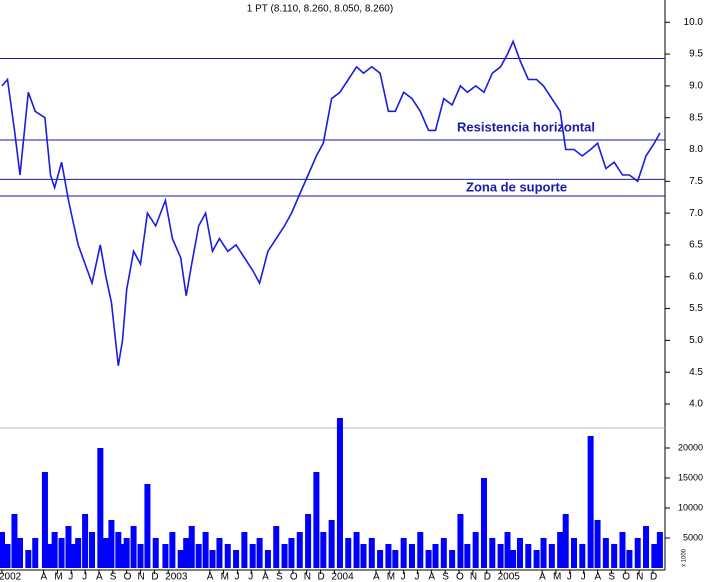  What do you see at coordinates (690, 507) in the screenshot?
I see `y2-tick-label: 10000` at bounding box center [690, 507].